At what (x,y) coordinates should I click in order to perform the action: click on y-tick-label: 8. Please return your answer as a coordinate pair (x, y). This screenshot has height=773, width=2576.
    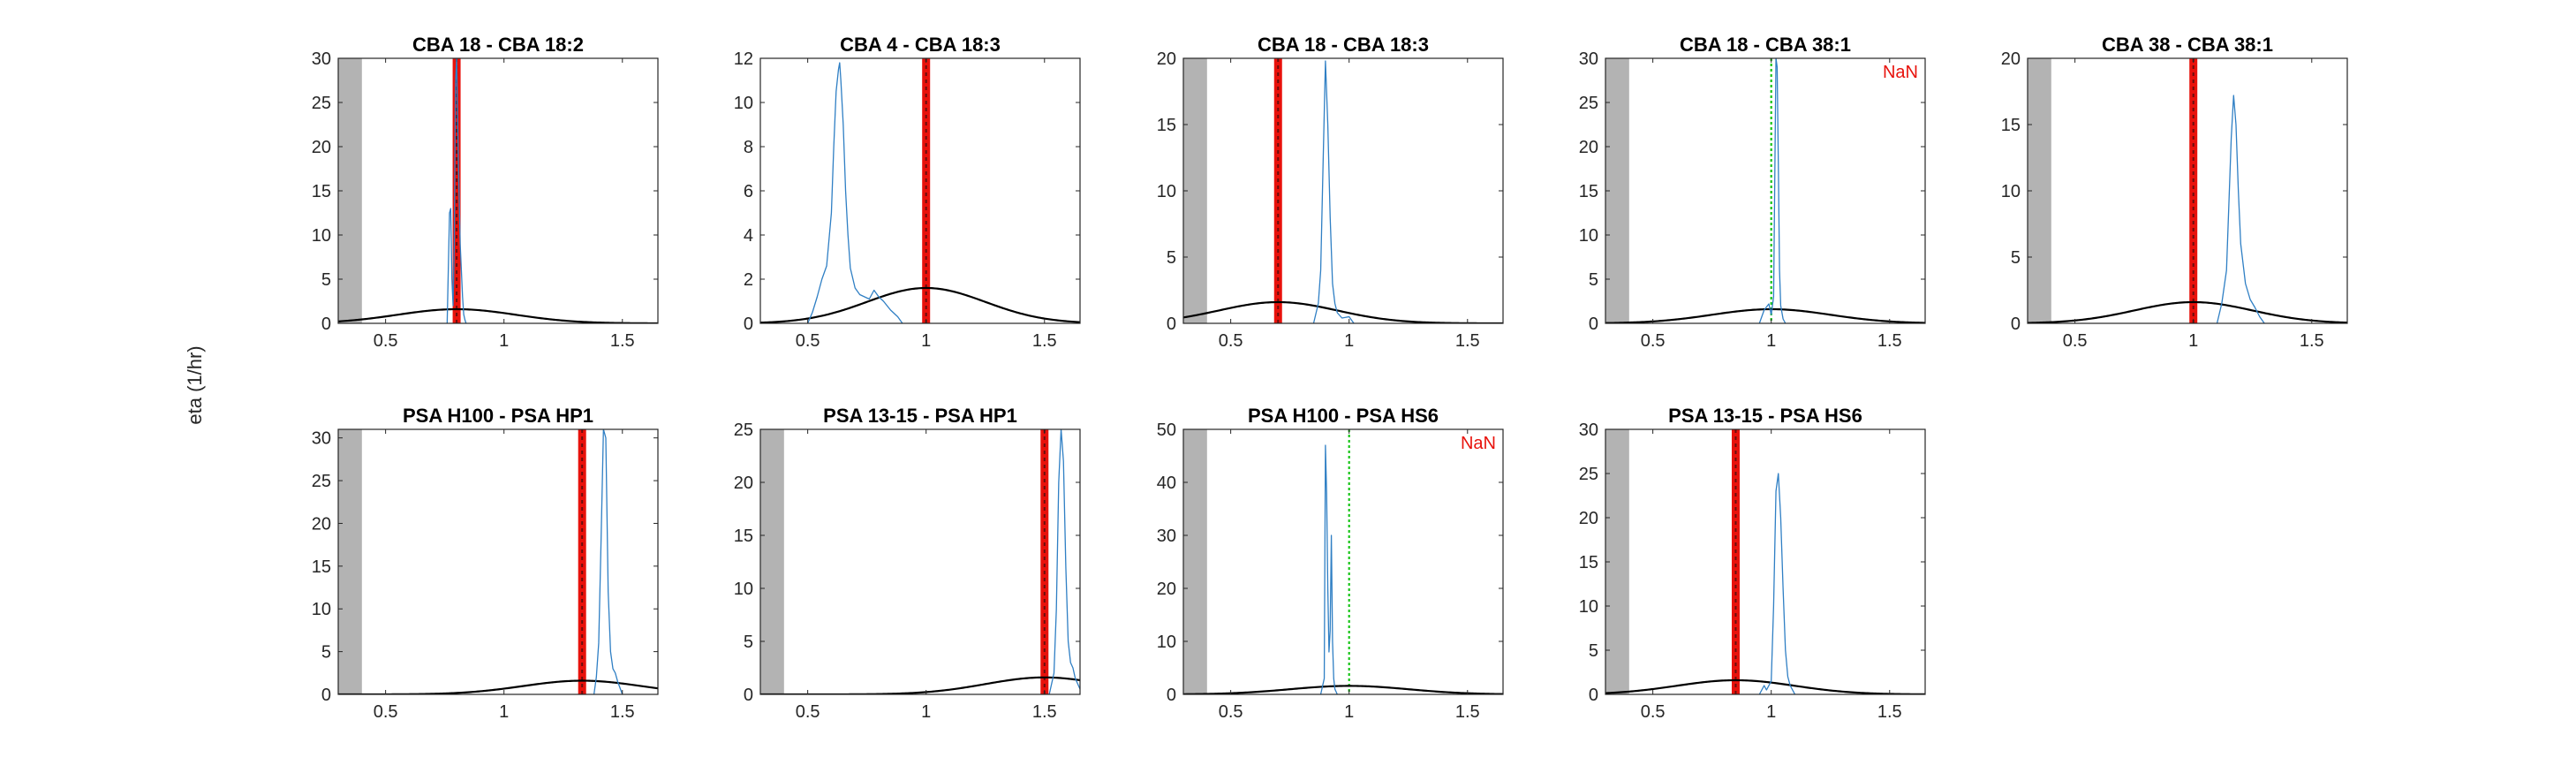
    Looking at the image, I should click on (748, 147).